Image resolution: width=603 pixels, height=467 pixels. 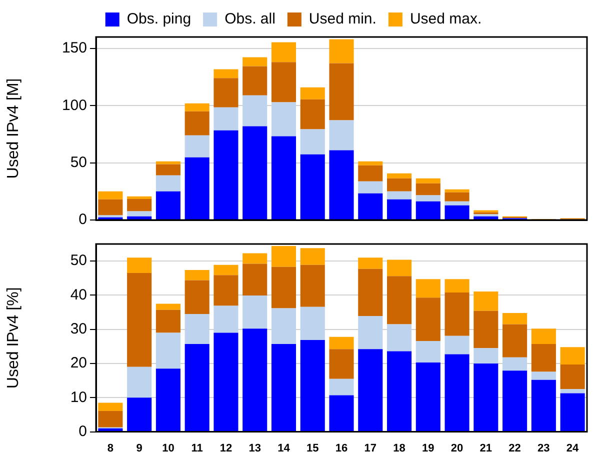 I want to click on x-tick-label: 13, so click(x=254, y=448).